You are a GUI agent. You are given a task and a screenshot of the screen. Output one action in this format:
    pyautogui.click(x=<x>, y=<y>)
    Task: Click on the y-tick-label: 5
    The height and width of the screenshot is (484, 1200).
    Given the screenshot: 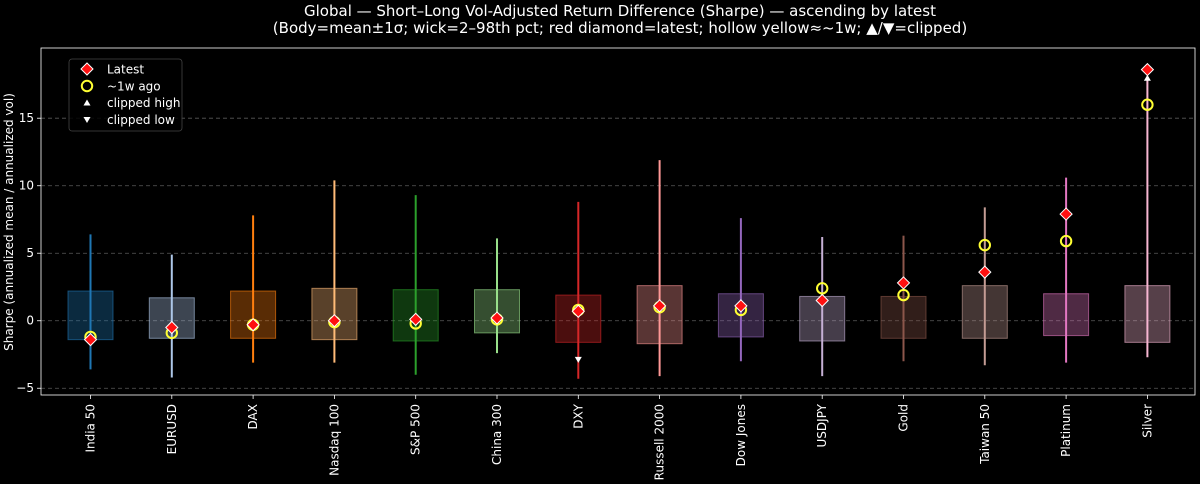 What is the action you would take?
    pyautogui.click(x=30, y=253)
    